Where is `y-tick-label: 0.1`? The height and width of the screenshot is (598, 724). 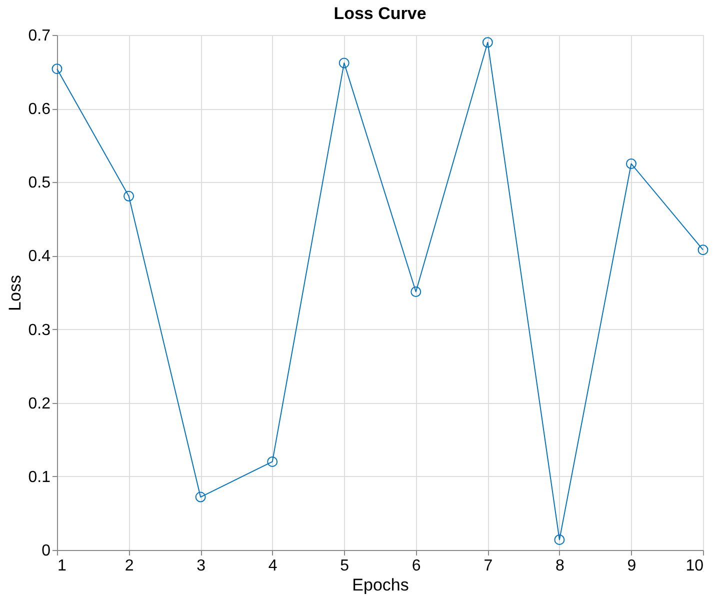
y-tick-label: 0.1 is located at coordinates (39, 477).